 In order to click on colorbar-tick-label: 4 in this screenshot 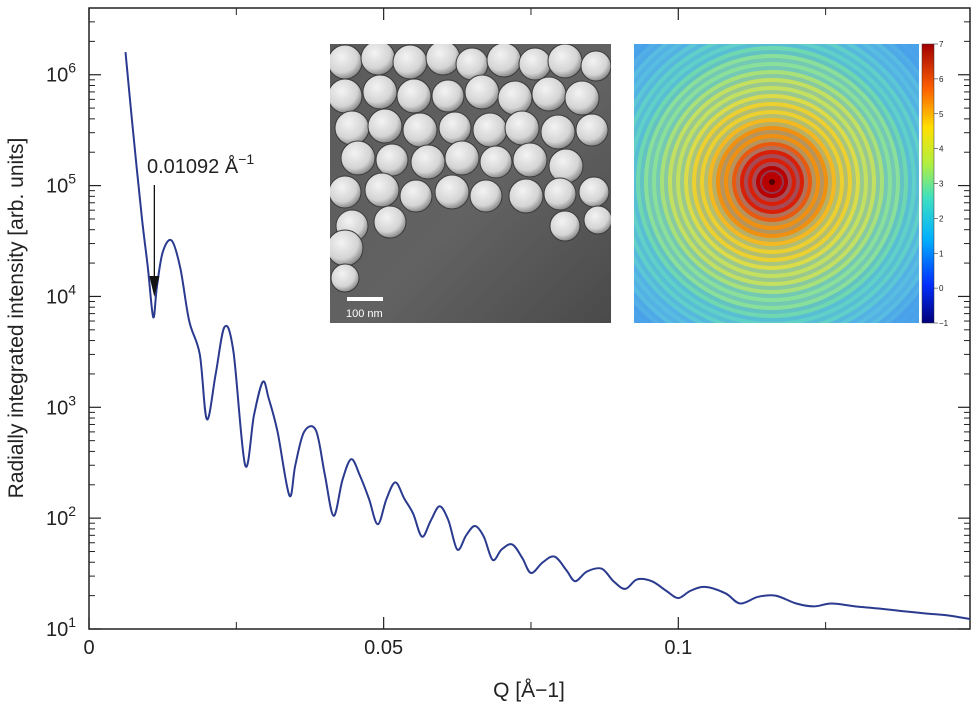, I will do `click(941, 149)`.